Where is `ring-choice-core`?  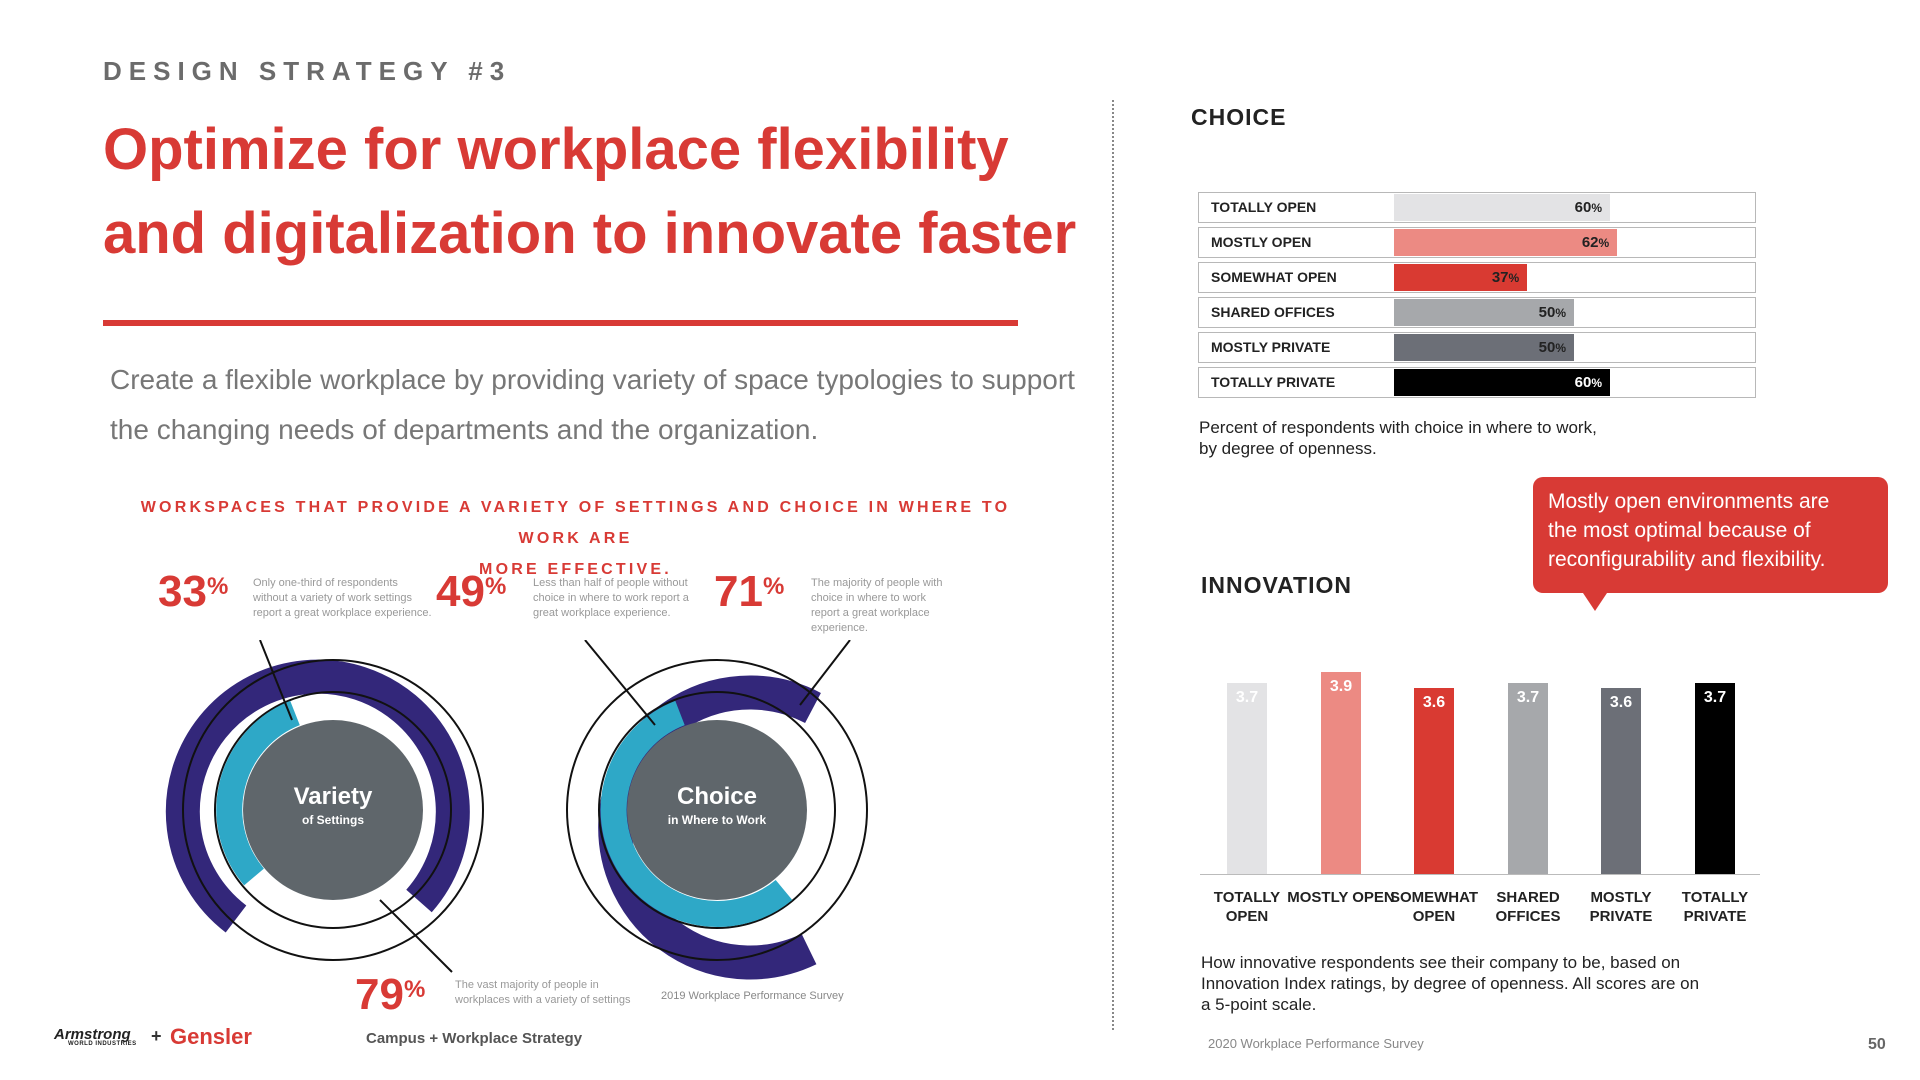 ring-choice-core is located at coordinates (717, 810).